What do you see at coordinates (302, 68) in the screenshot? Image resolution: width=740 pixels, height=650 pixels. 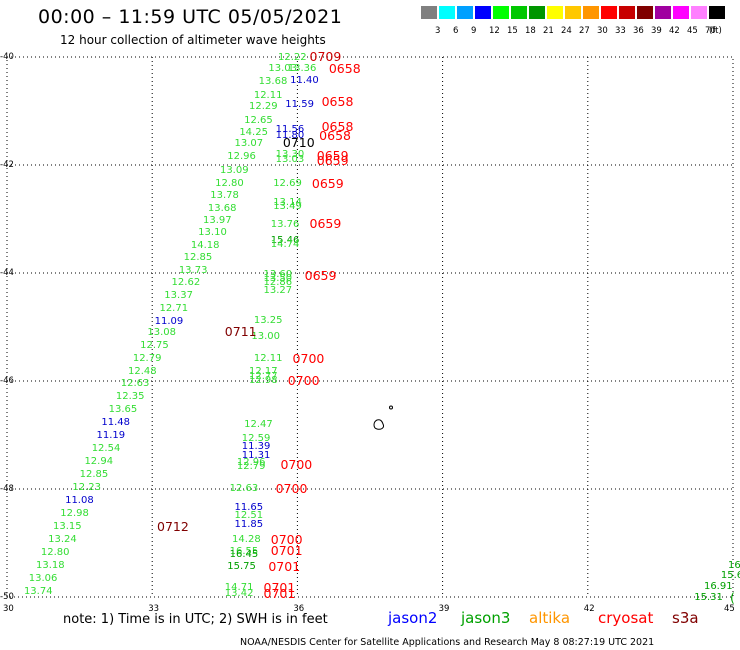 I see `swh-value-label: 13.36` at bounding box center [302, 68].